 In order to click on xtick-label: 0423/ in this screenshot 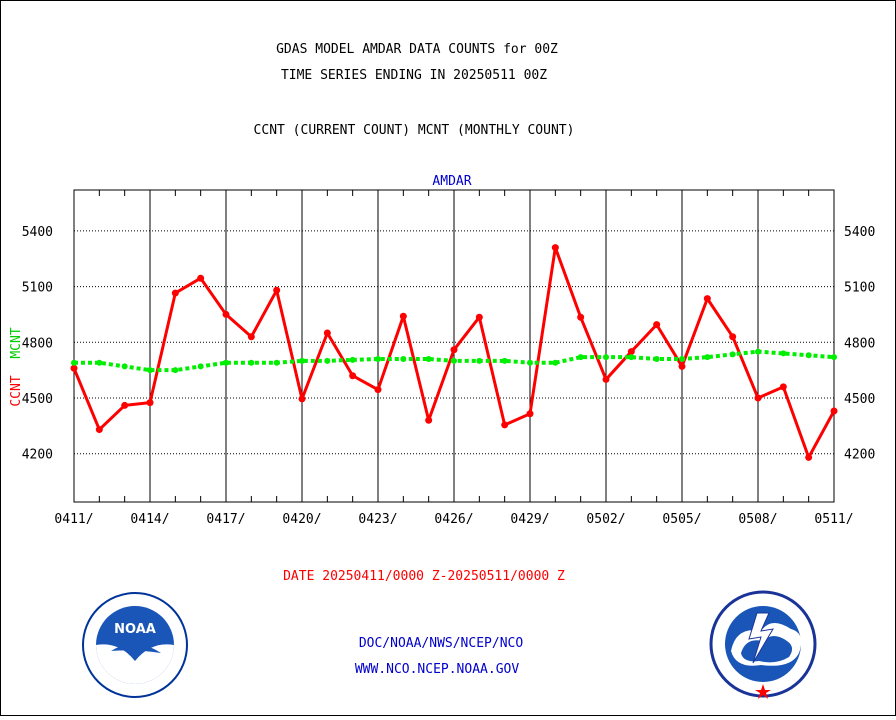, I will do `click(377, 519)`.